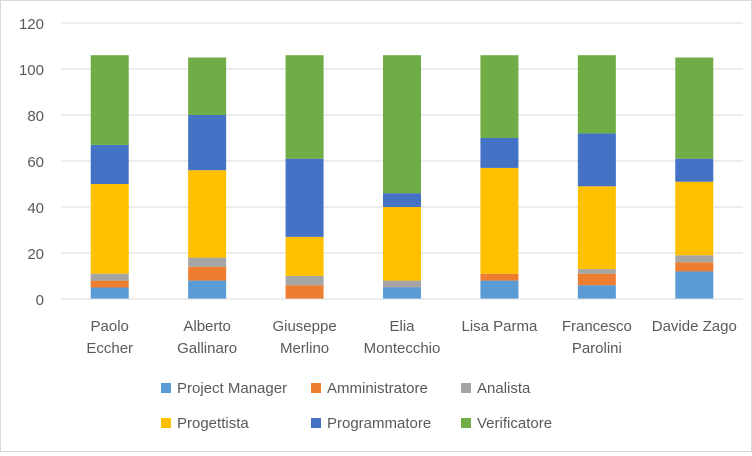 This screenshot has height=456, width=752. What do you see at coordinates (31, 70) in the screenshot?
I see `y-tick-label: 100` at bounding box center [31, 70].